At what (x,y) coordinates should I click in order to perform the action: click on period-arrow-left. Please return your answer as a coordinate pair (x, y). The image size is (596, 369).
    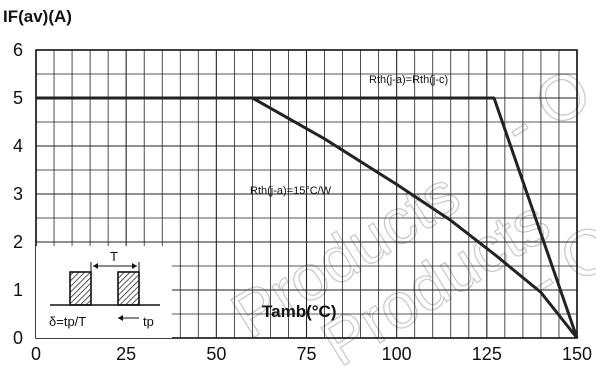
    Looking at the image, I should click on (95, 266).